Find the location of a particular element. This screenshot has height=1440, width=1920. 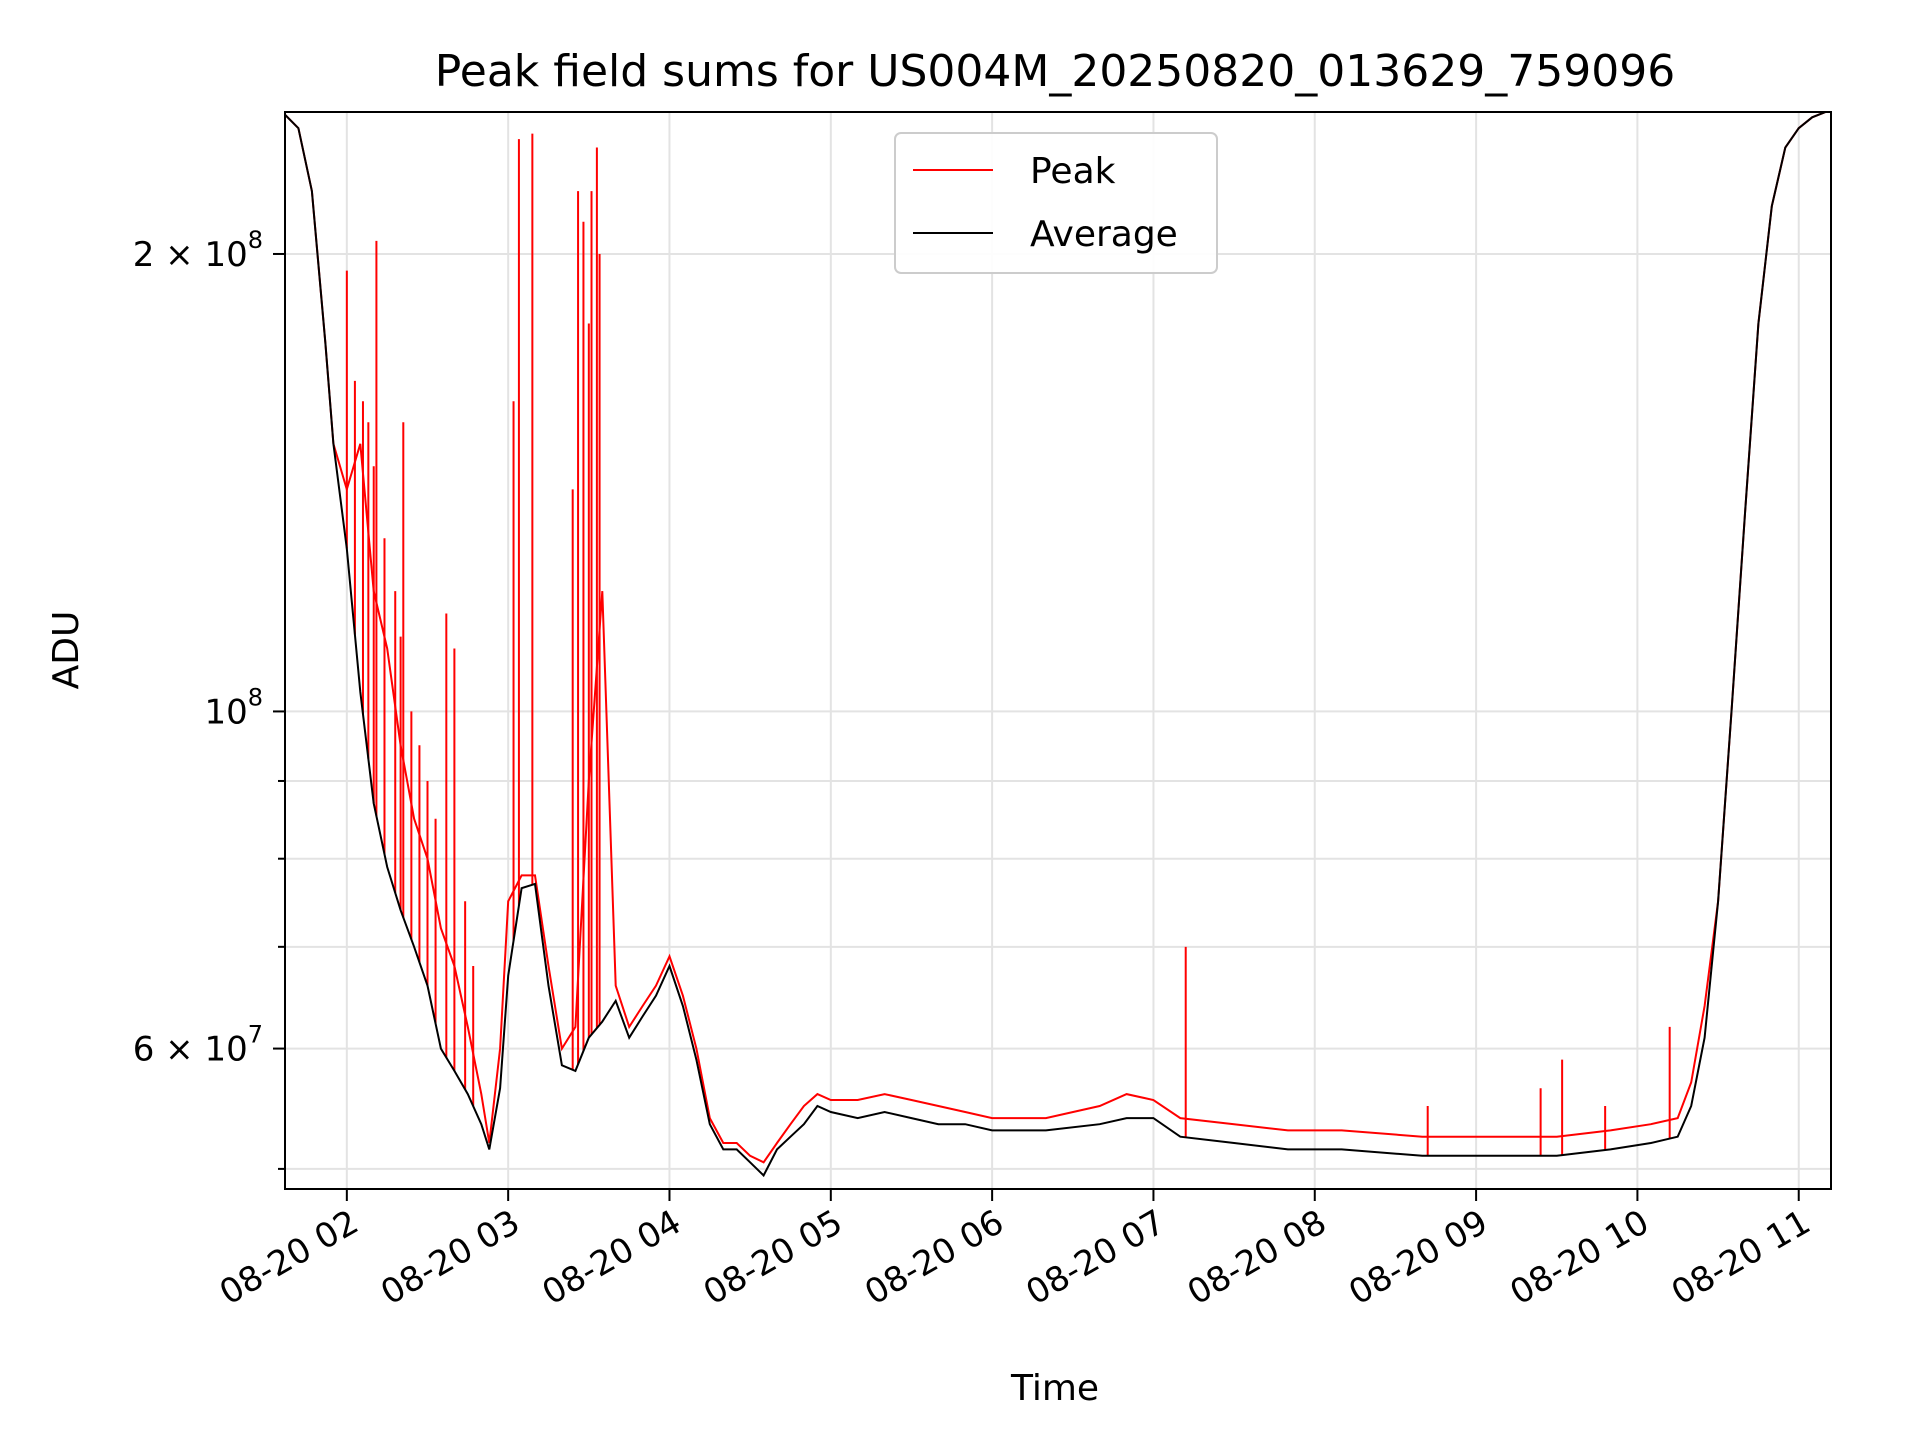

x-axis-label: Time is located at coordinates (1054, 1388).